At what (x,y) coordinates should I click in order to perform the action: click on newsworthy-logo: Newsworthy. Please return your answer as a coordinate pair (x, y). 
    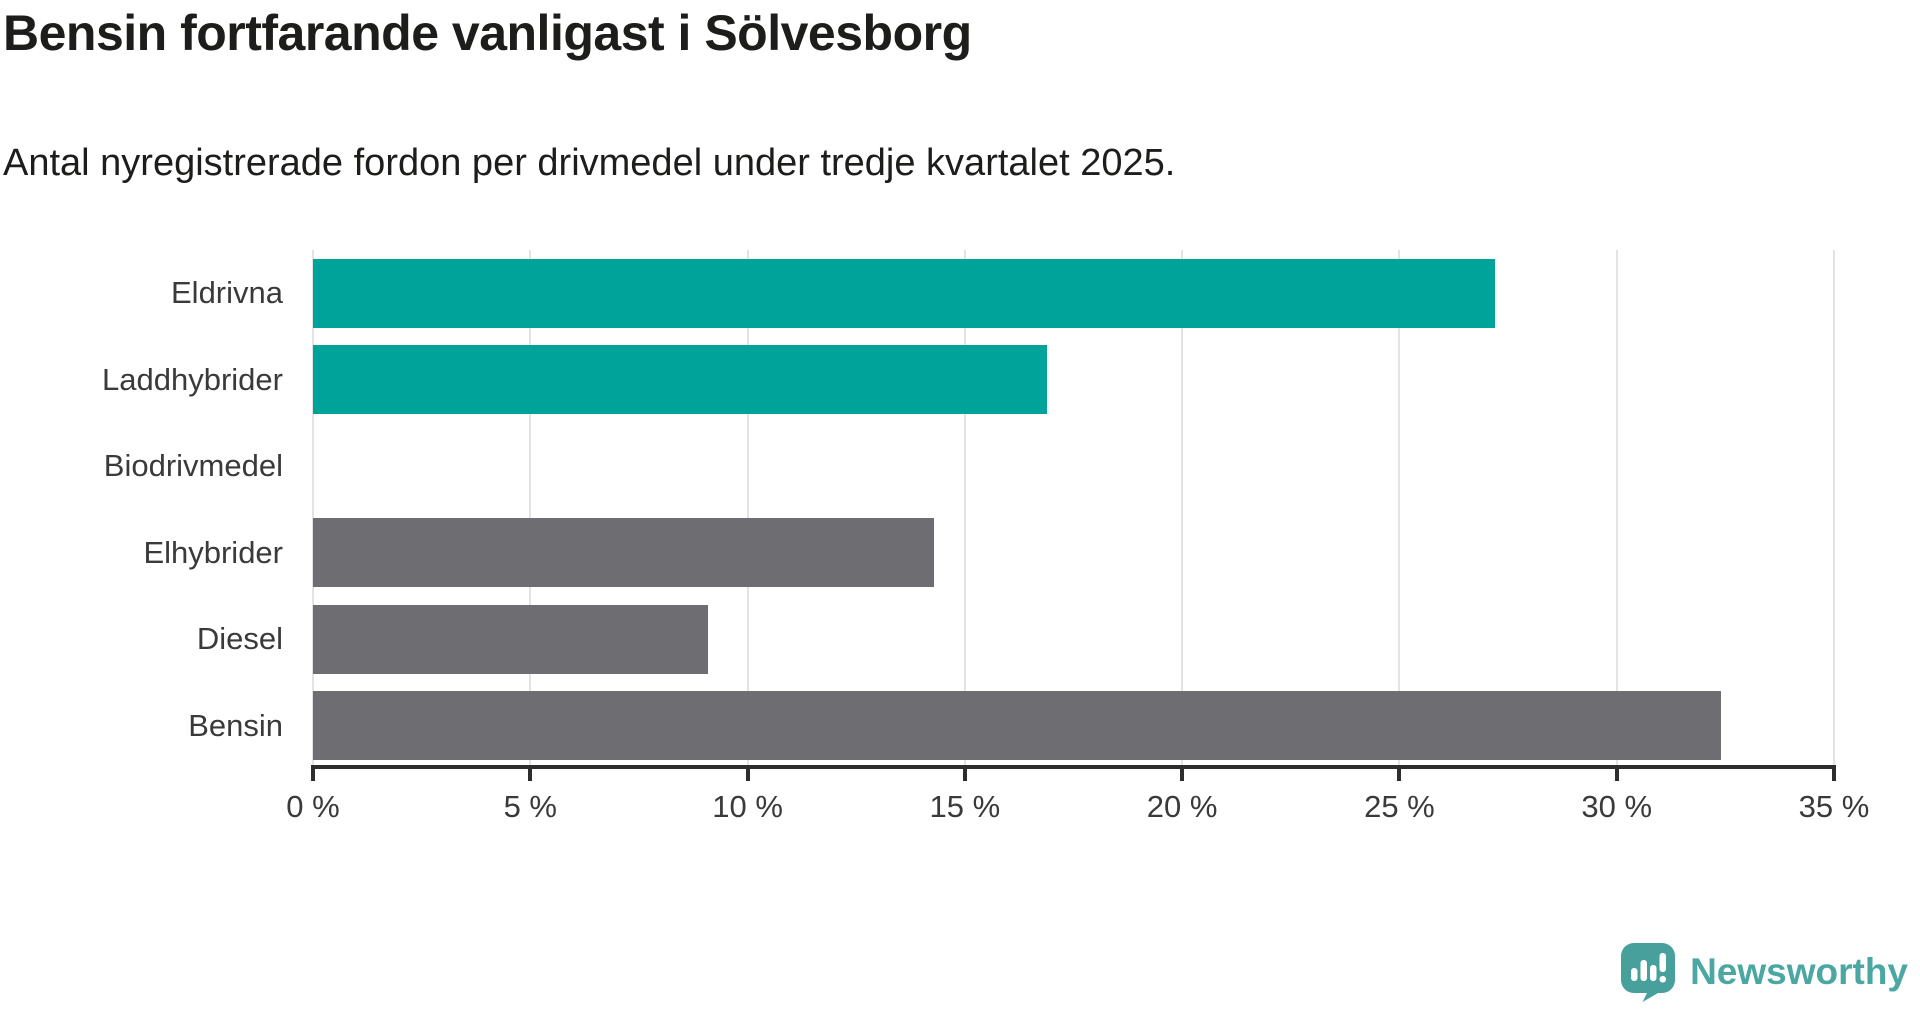
    Looking at the image, I should click on (1764, 972).